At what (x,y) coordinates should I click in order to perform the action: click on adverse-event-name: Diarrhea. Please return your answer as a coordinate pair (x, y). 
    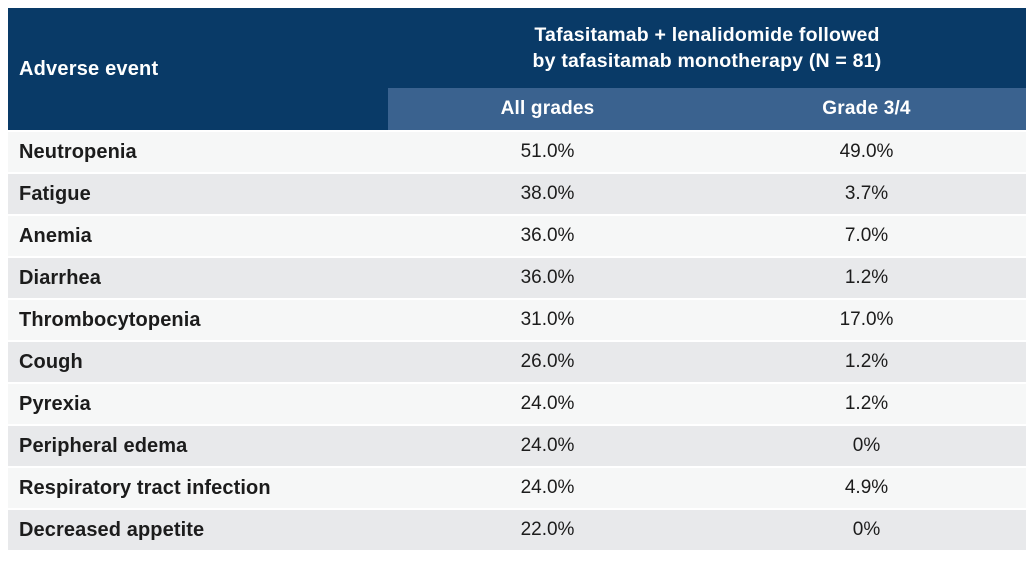
    Looking at the image, I should click on (60, 277).